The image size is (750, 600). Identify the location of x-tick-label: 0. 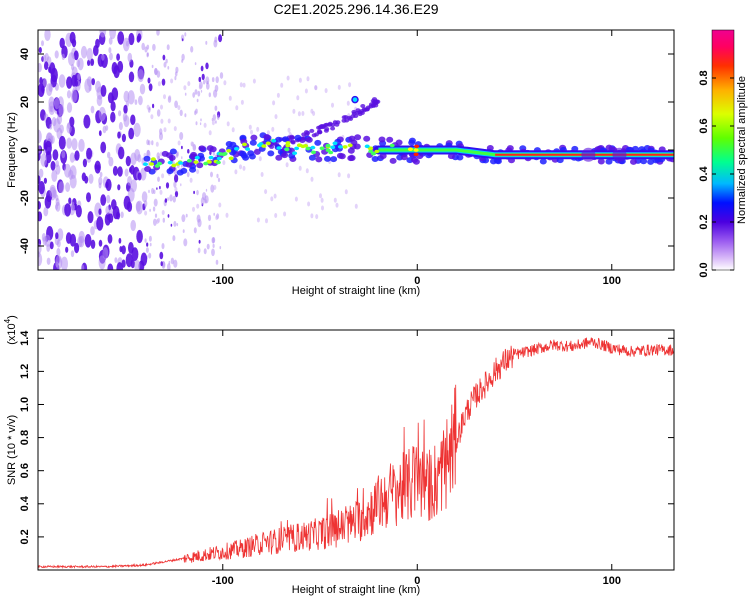
(417, 281).